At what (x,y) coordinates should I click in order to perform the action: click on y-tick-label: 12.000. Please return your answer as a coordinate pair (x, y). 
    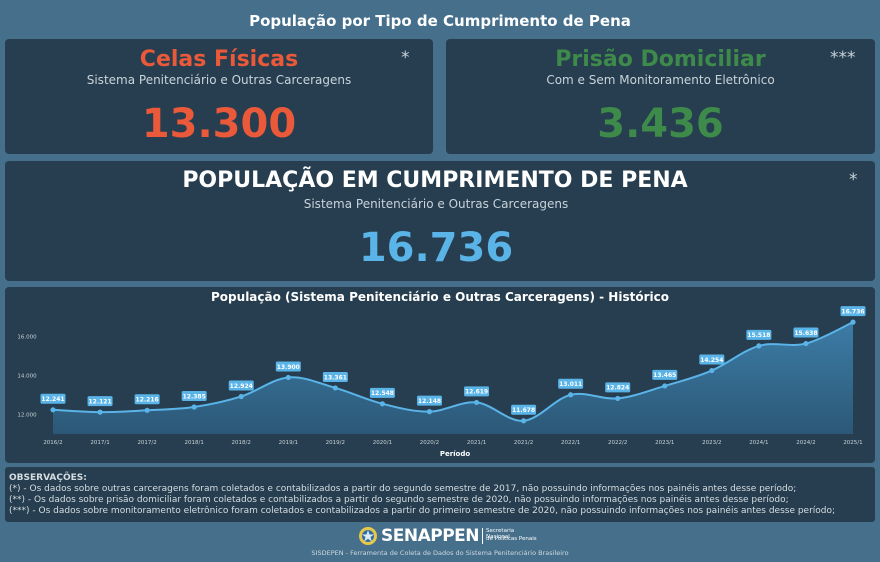
    Looking at the image, I should click on (27, 416).